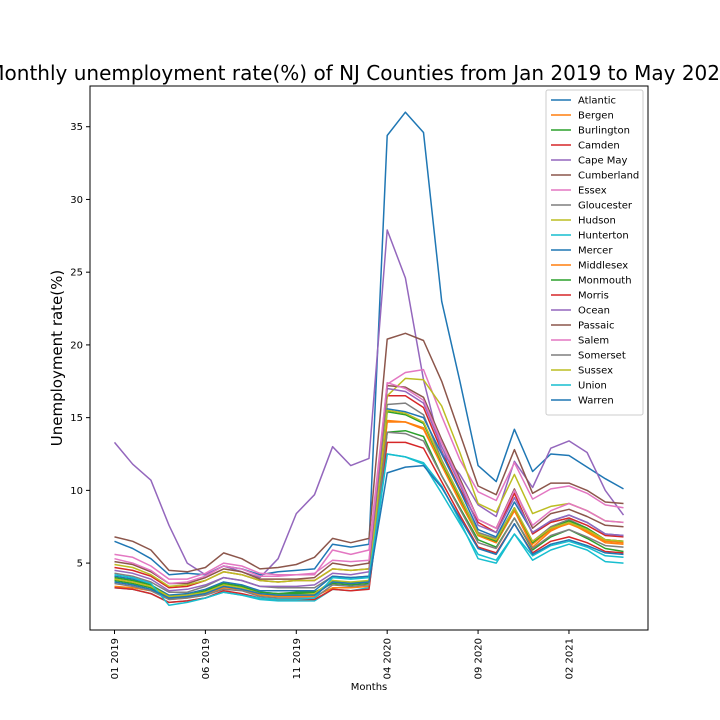 The image size is (720, 720). I want to click on y-tick-label: 35, so click(76, 127).